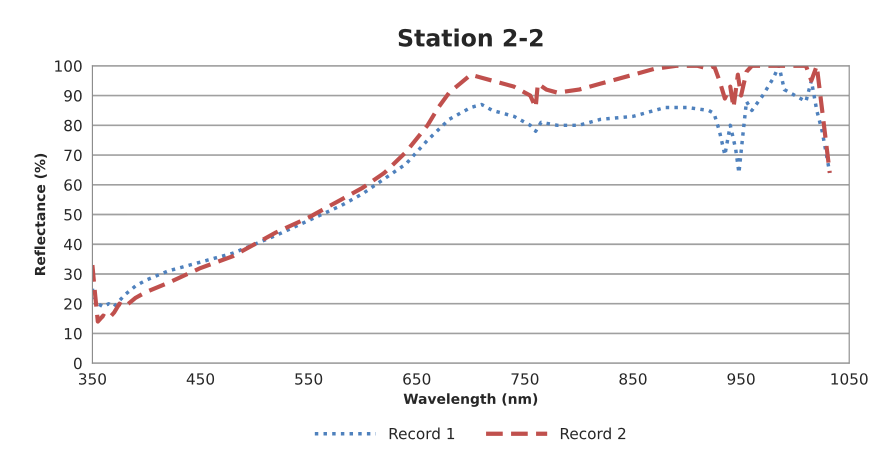 The height and width of the screenshot is (454, 880). What do you see at coordinates (593, 434) in the screenshot?
I see `legend-label: Record 2` at bounding box center [593, 434].